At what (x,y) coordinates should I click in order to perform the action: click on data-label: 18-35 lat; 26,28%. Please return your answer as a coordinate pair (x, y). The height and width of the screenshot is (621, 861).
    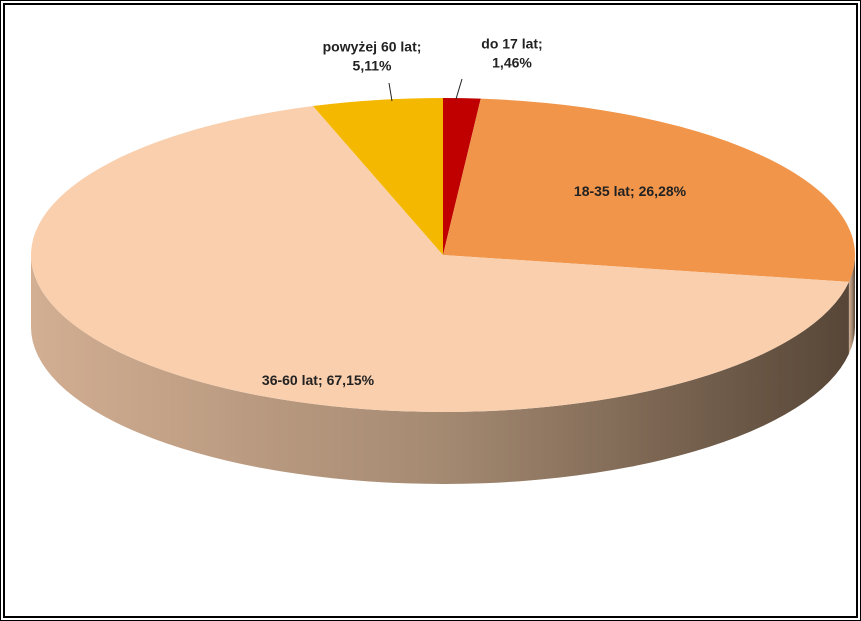
    Looking at the image, I should click on (630, 191).